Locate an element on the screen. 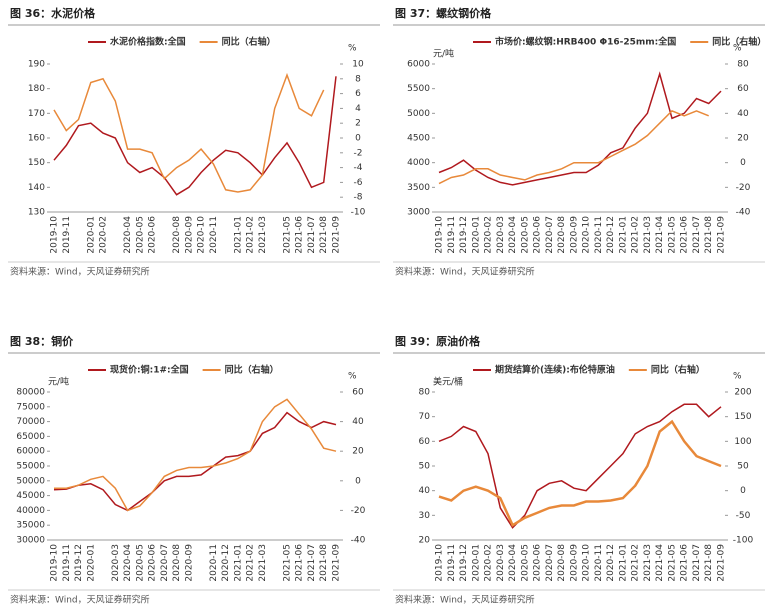  y-tick-label: 75000 is located at coordinates (30, 407).